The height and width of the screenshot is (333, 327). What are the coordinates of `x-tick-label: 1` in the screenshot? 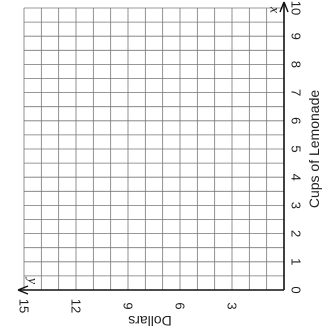 It's located at (296, 261).